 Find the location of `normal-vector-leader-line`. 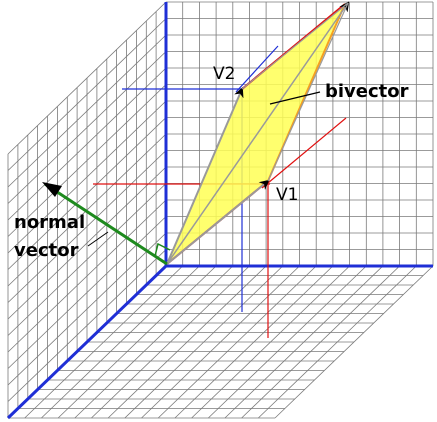

normal-vector-leader-line is located at coordinates (98, 239).